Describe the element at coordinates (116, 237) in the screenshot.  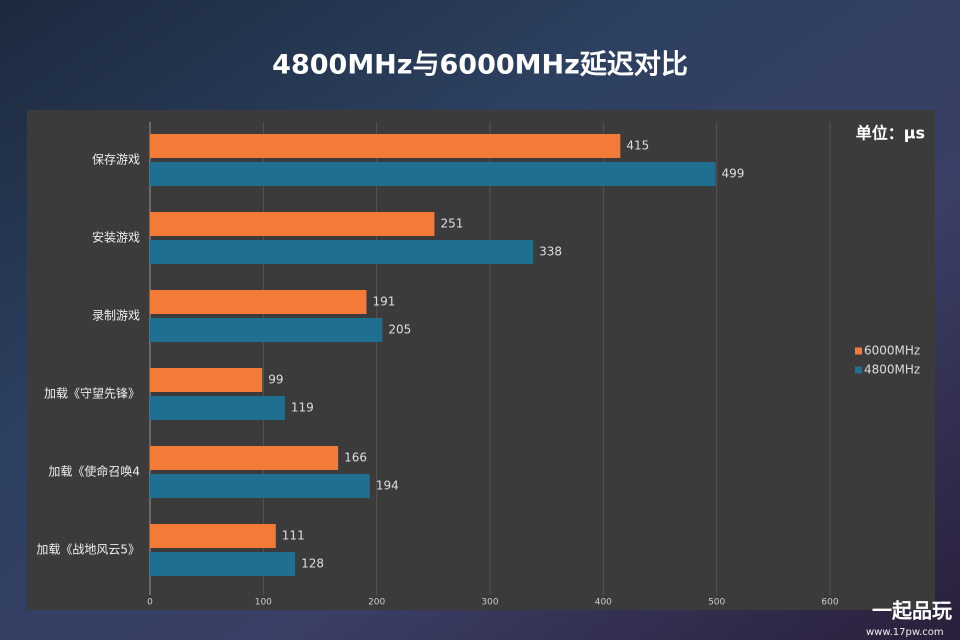
I see `y-tick-label: 安装游戏` at that location.